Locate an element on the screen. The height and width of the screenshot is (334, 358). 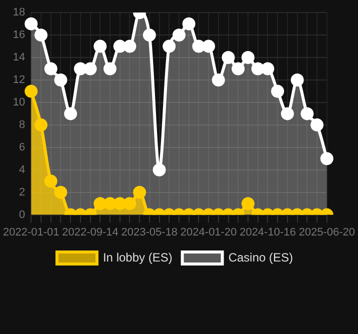
y-tick-label: 2 is located at coordinates (22, 192).